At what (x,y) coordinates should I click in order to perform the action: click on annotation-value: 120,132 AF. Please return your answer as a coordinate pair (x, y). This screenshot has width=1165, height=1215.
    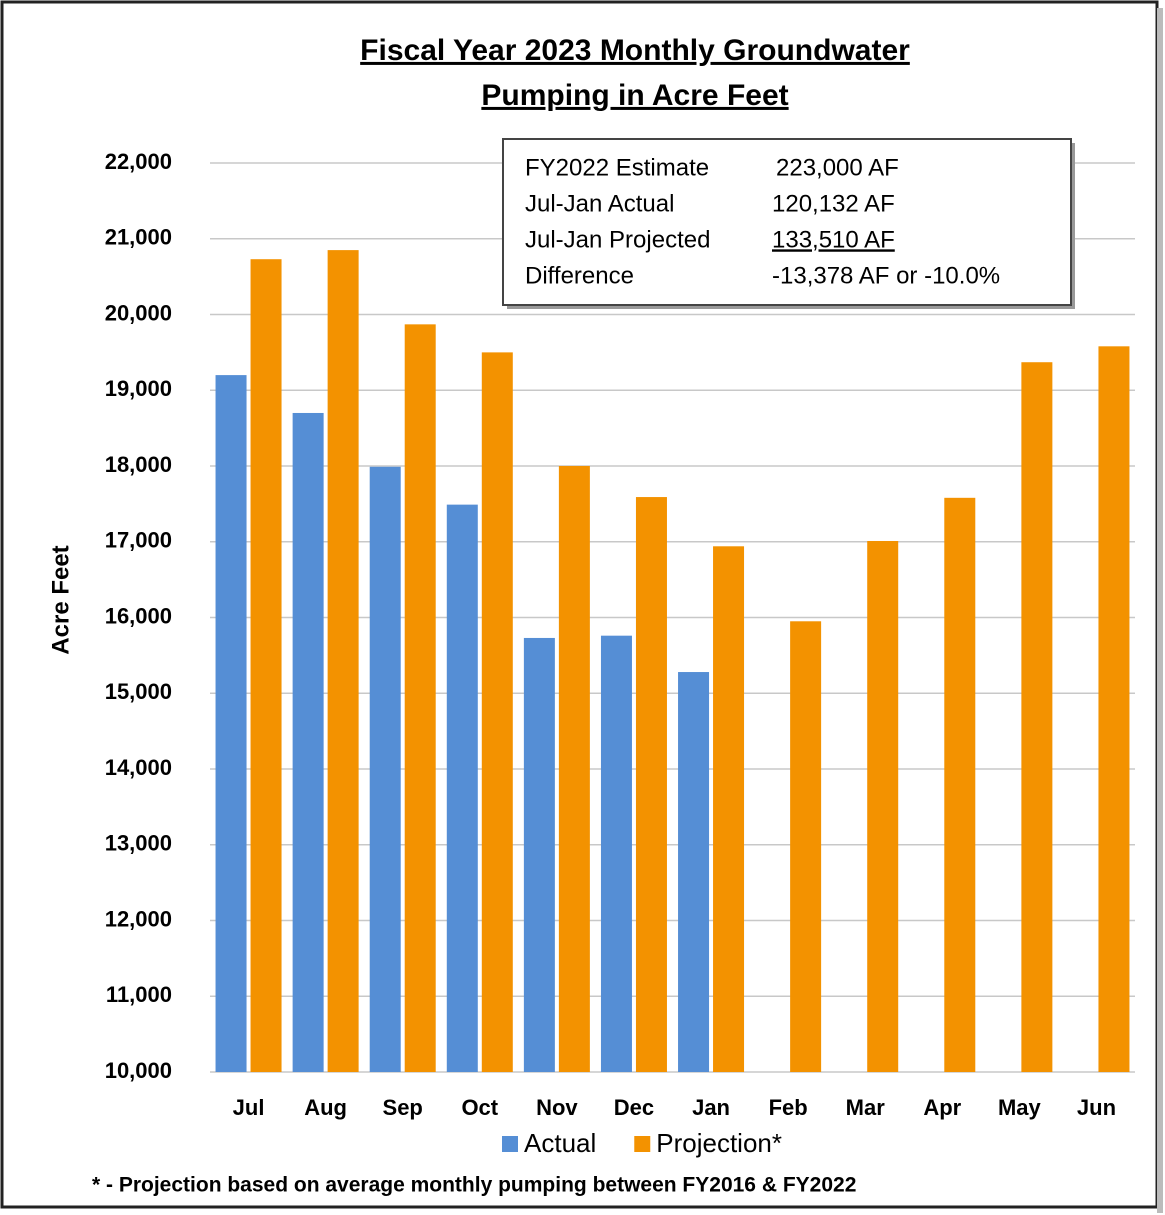
    Looking at the image, I should click on (833, 203).